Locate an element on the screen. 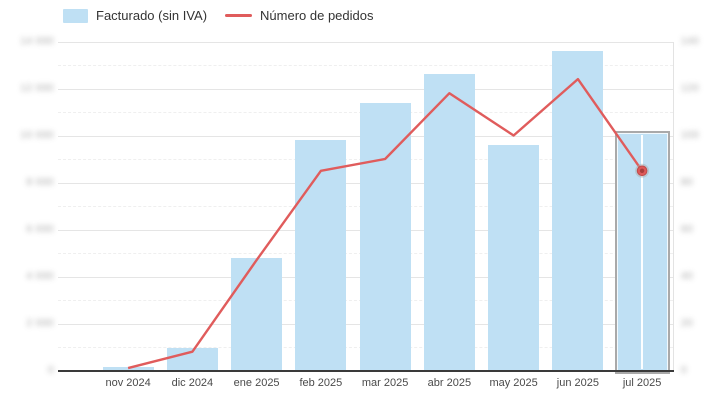 Image resolution: width=728 pixels, height=400 pixels. plot-right-border is located at coordinates (673, 206).